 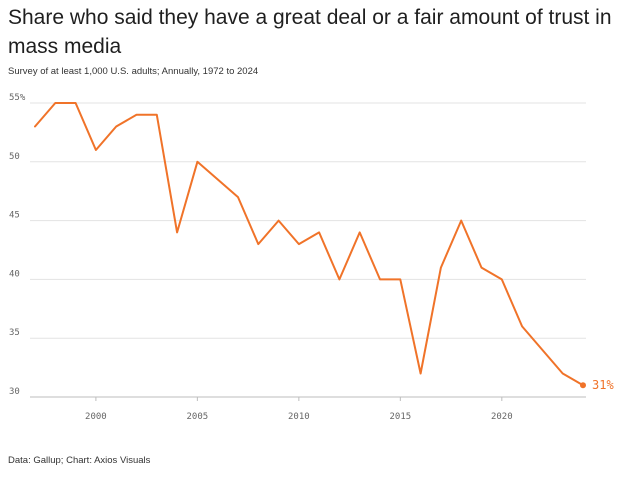 I want to click on y-tick-label-50: 50, so click(x=14, y=157).